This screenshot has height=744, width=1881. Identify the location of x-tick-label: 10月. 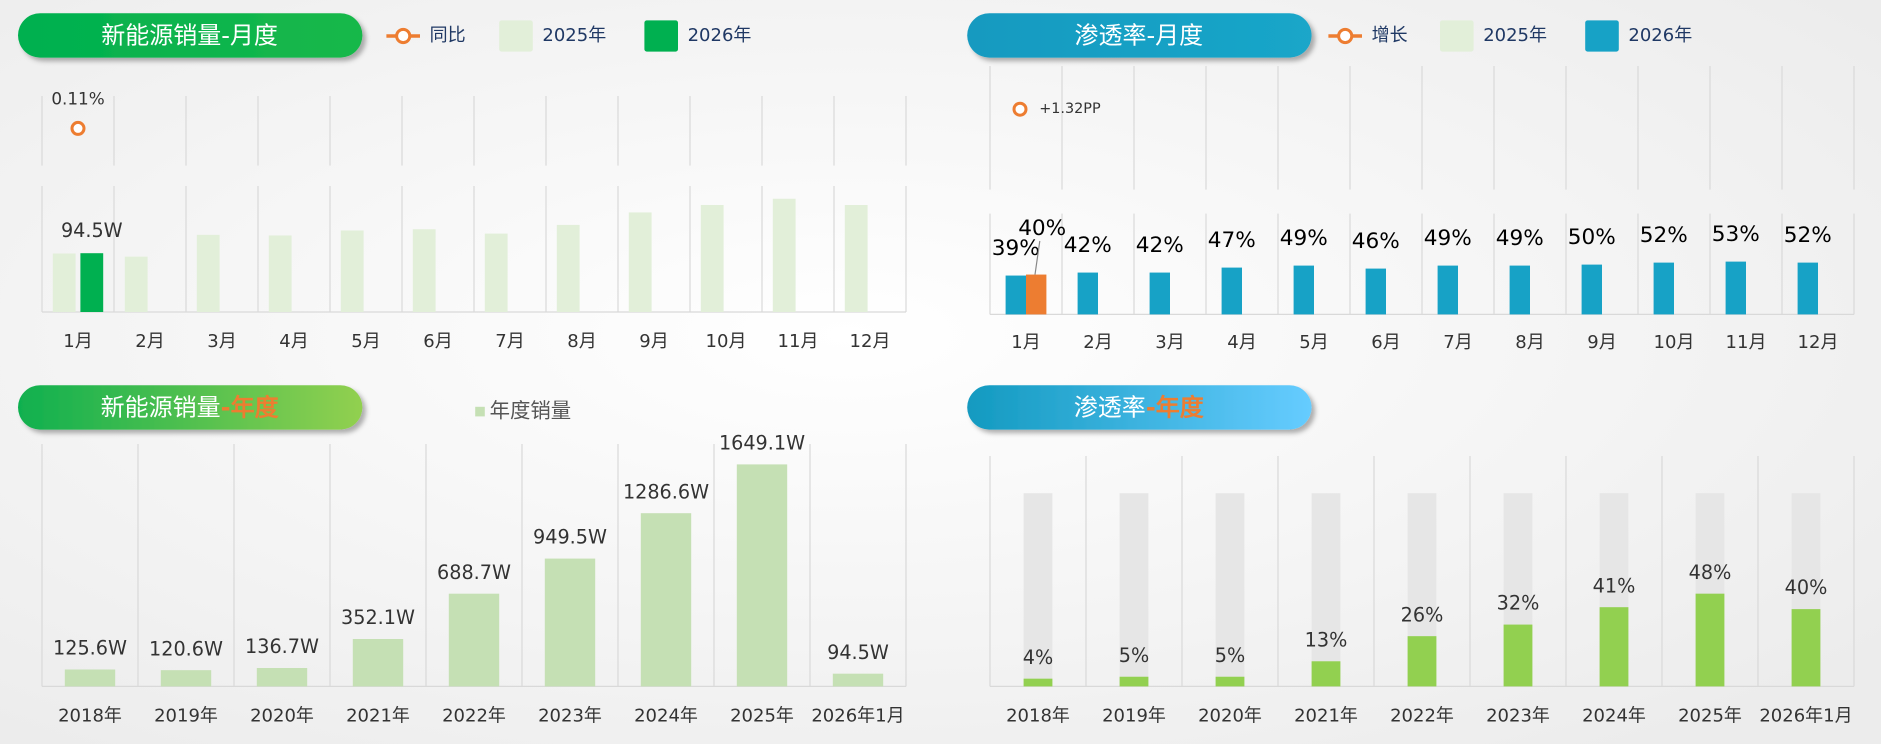
(1674, 342).